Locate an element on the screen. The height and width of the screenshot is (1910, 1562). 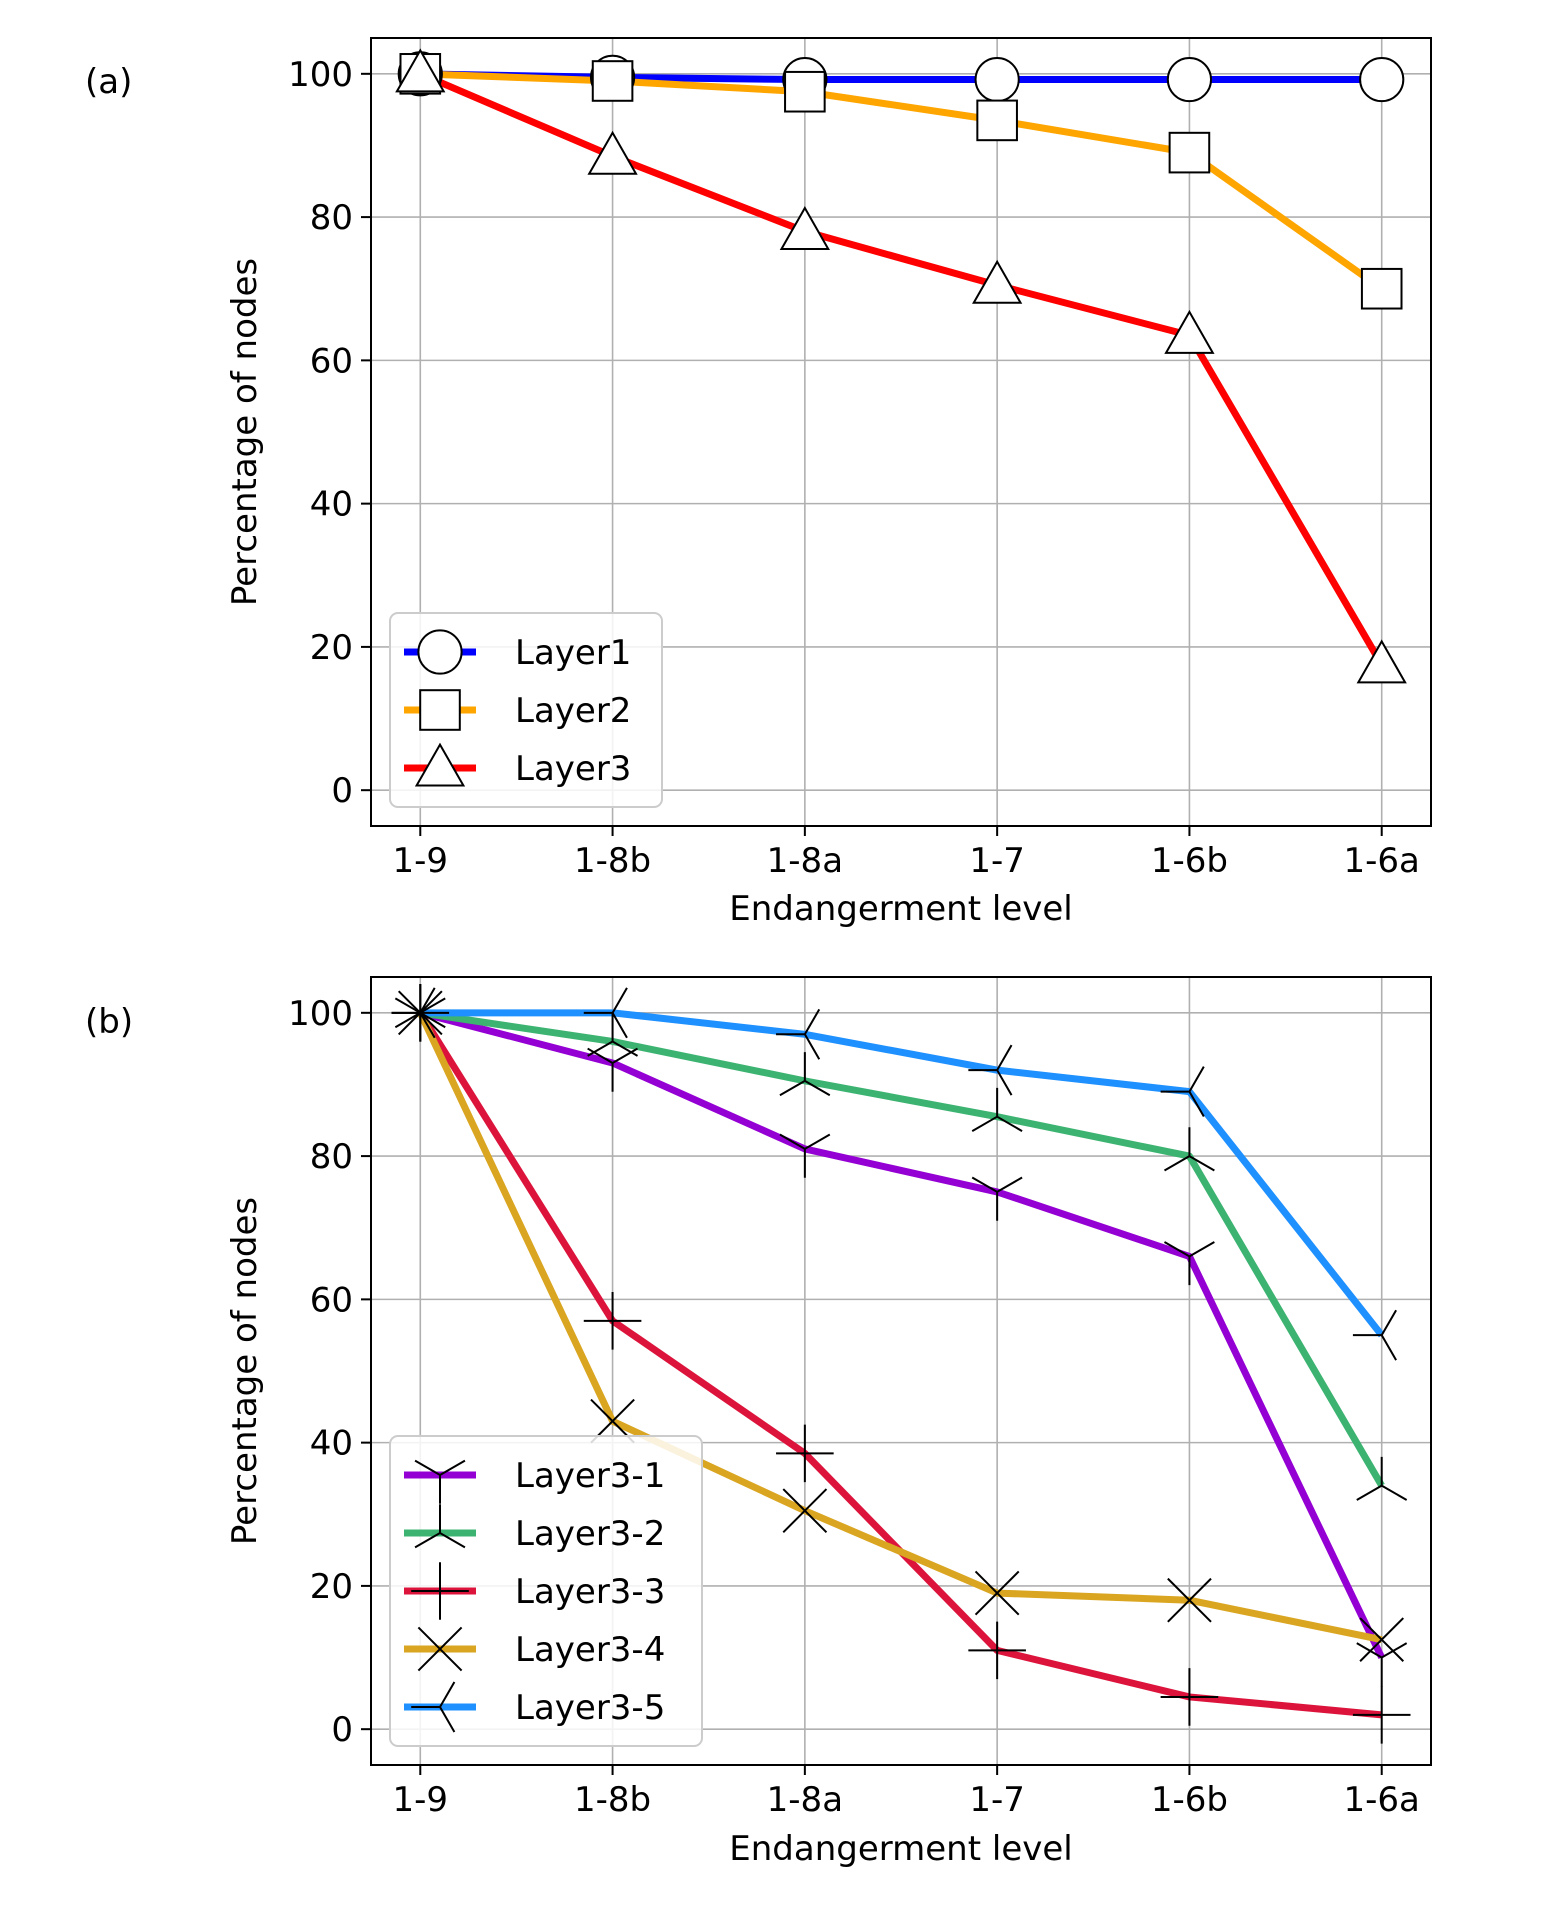
legend-item-Layer3-4: Layer3-4 is located at coordinates (534, 1649).